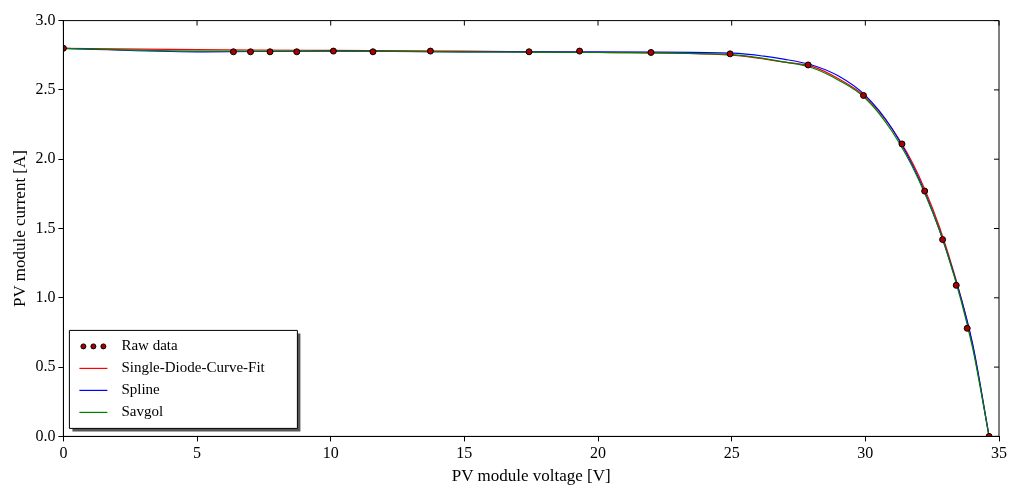 The height and width of the screenshot is (495, 1018). I want to click on legend-label: Savgol, so click(142, 411).